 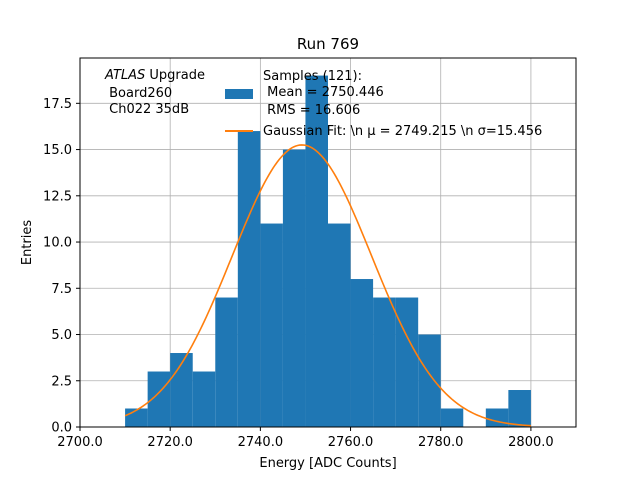 What do you see at coordinates (147, 109) in the screenshot?
I see `annotation-channel-line: Ch022 35dB` at bounding box center [147, 109].